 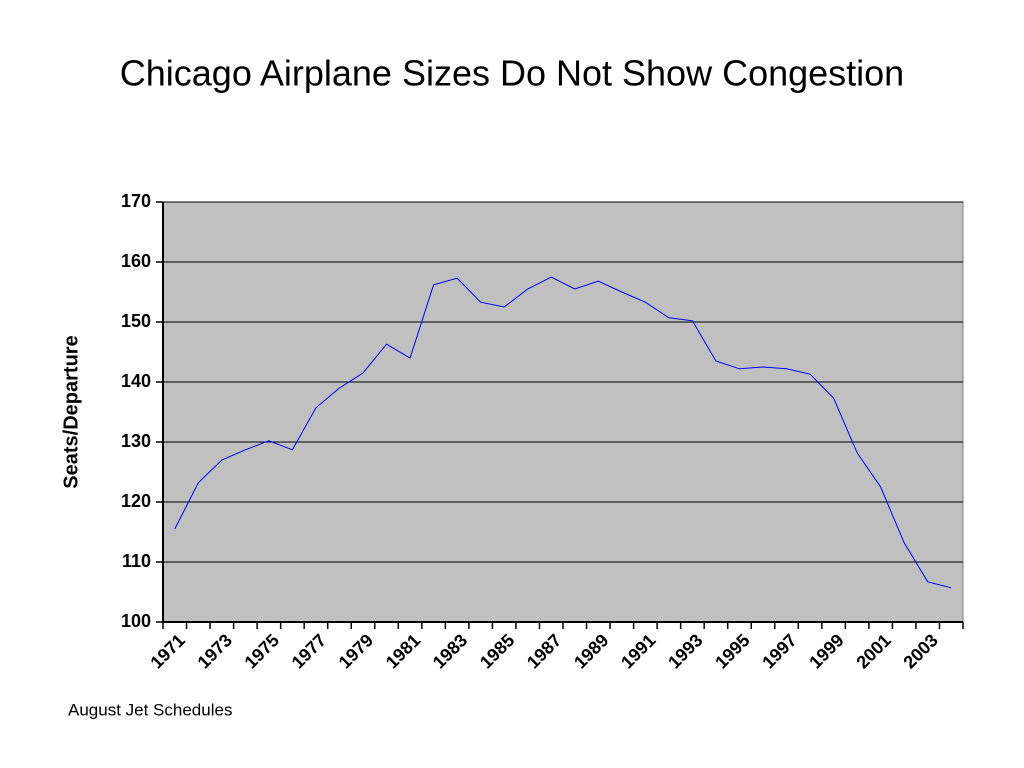 What do you see at coordinates (136, 561) in the screenshot?
I see `y-tick-label: 110` at bounding box center [136, 561].